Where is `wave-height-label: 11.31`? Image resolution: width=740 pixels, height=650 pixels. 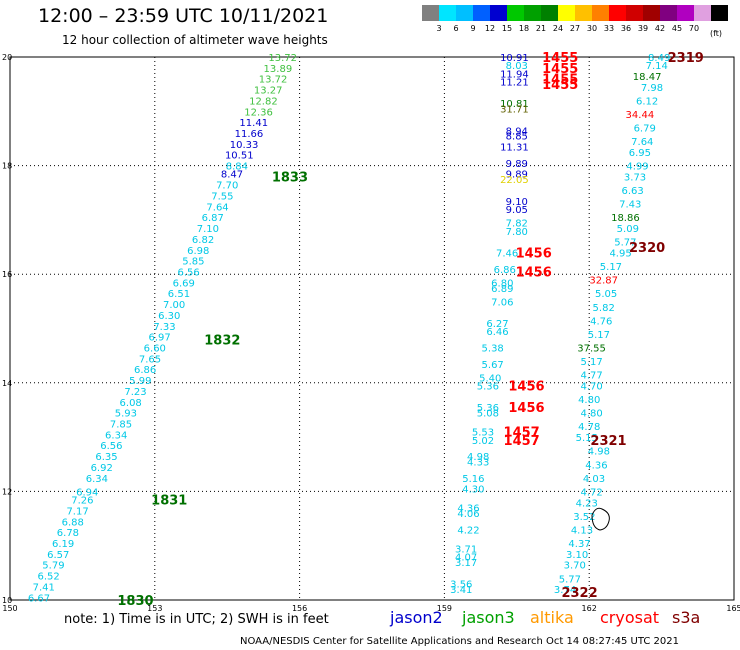
wave-height-label: 11.31 is located at coordinates (514, 148).